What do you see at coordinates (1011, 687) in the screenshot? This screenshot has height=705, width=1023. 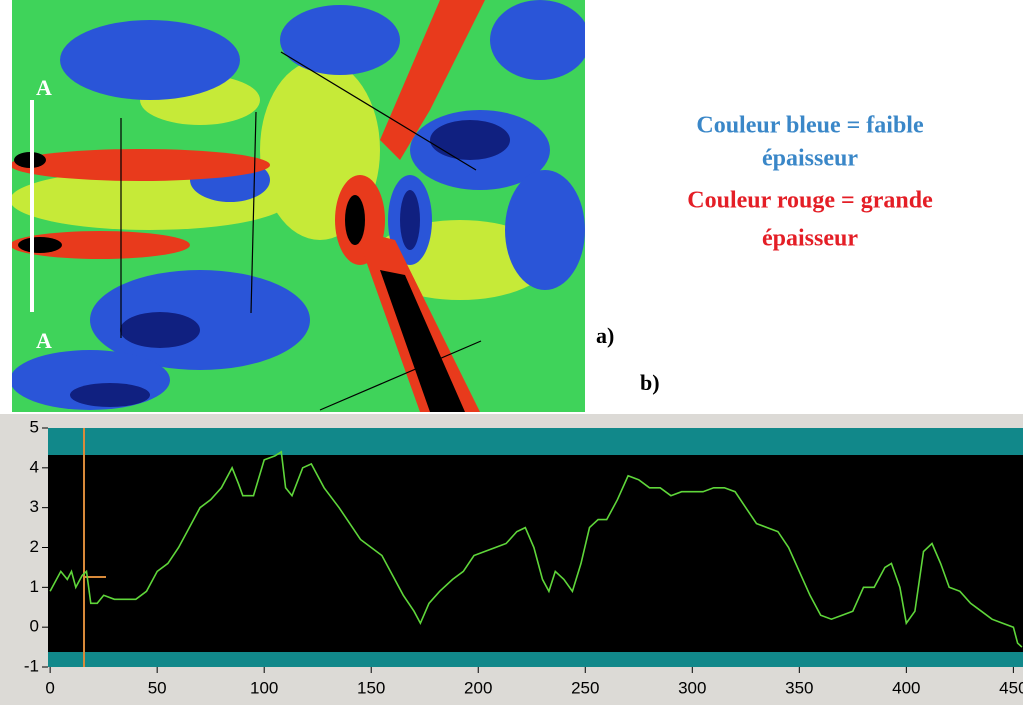 I see `x-tick-label: 450` at bounding box center [1011, 687].